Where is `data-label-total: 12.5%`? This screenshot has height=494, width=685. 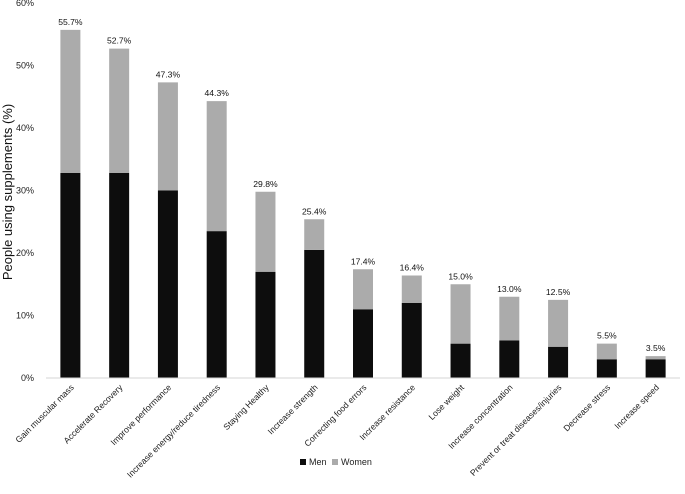 data-label-total: 12.5% is located at coordinates (558, 292).